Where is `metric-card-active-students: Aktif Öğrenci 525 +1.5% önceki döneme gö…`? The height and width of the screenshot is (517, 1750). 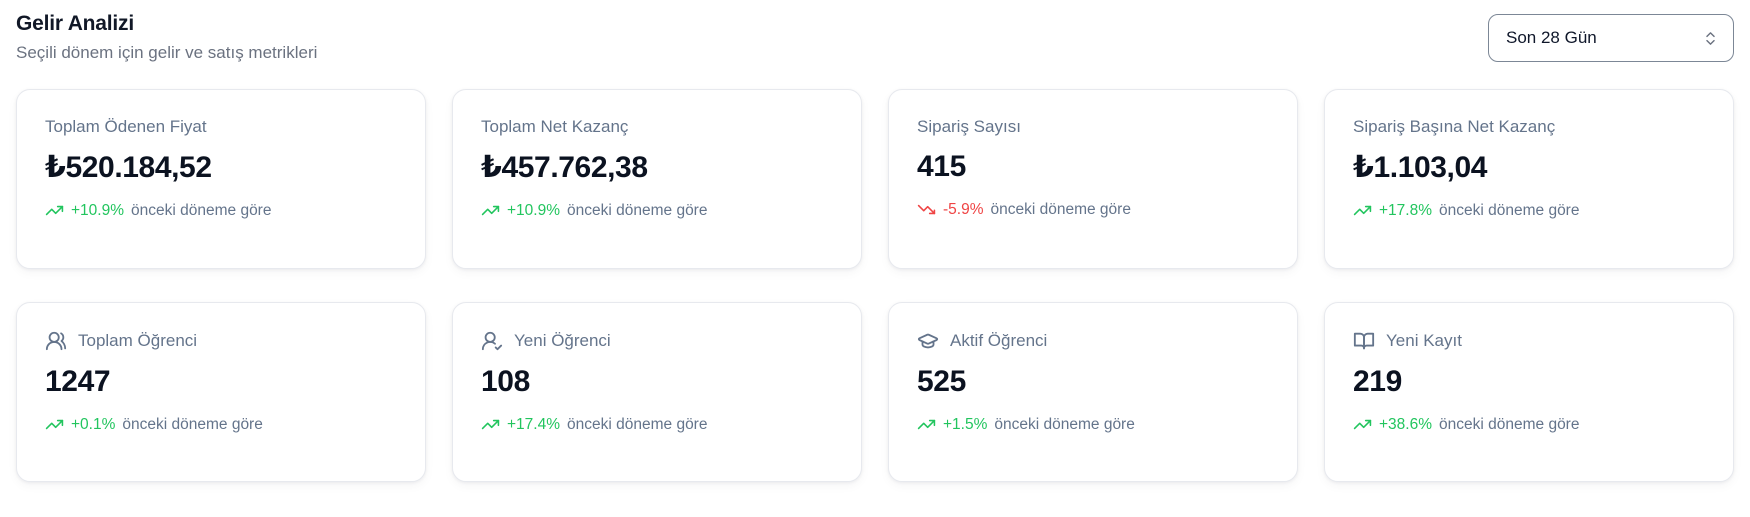 metric-card-active-students: Aktif Öğrenci 525 +1.5% önceki döneme gö… is located at coordinates (1093, 392).